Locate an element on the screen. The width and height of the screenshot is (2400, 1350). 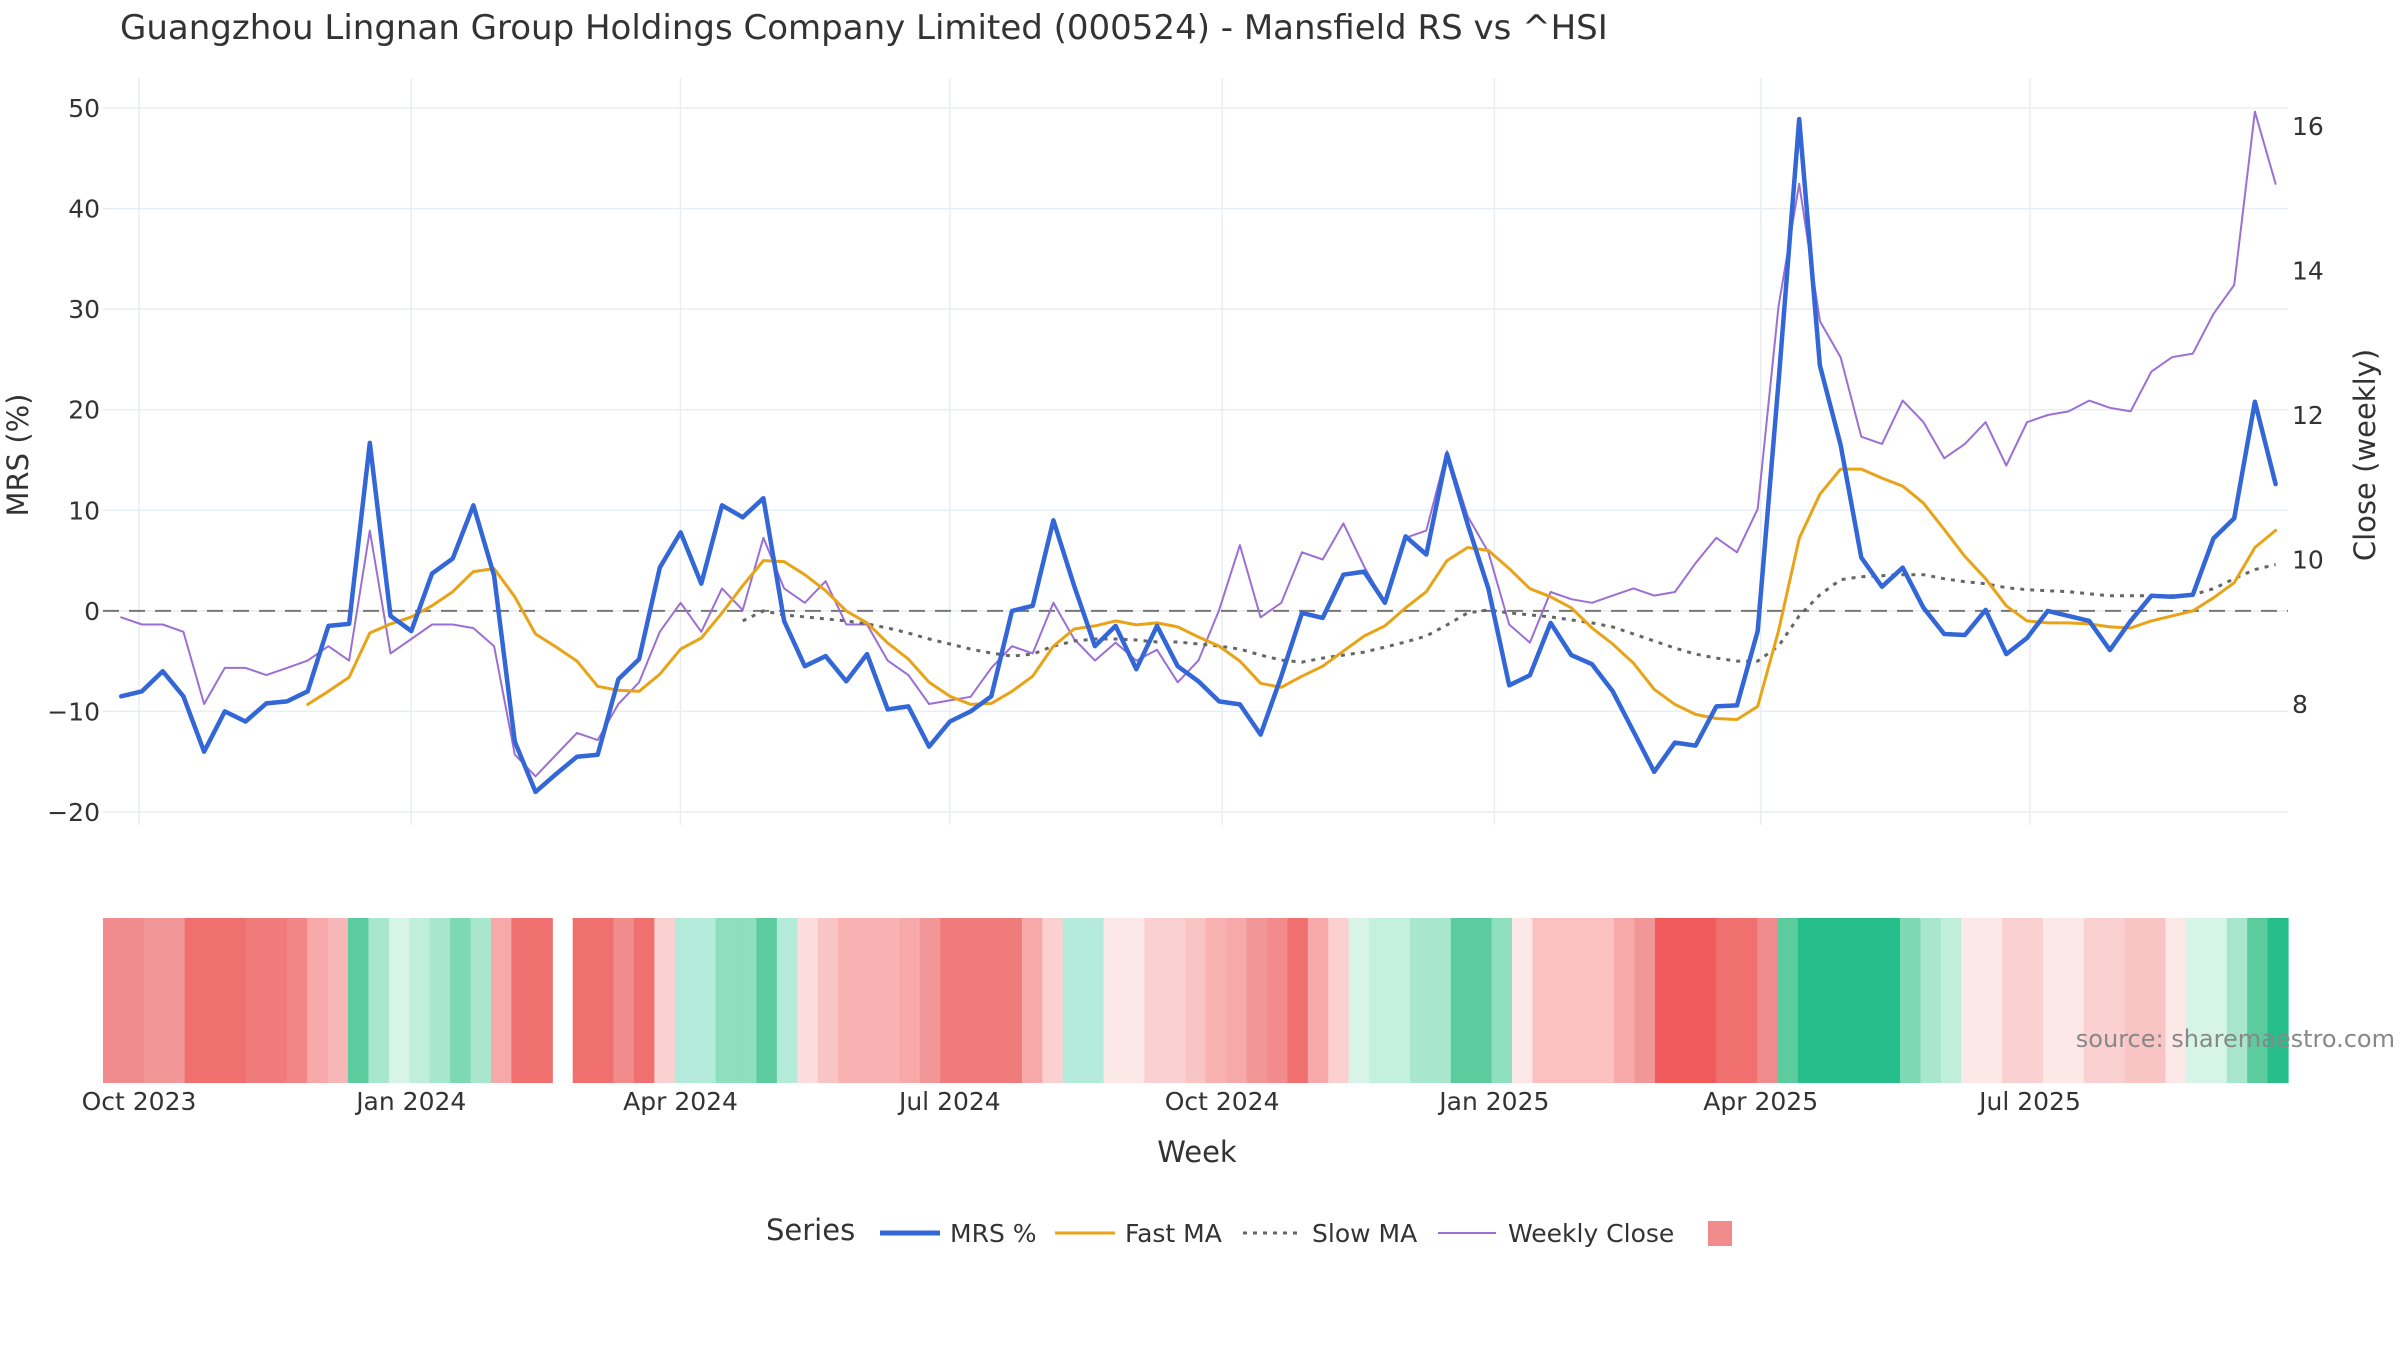
series-line-slow-ma is located at coordinates (1509, 613).